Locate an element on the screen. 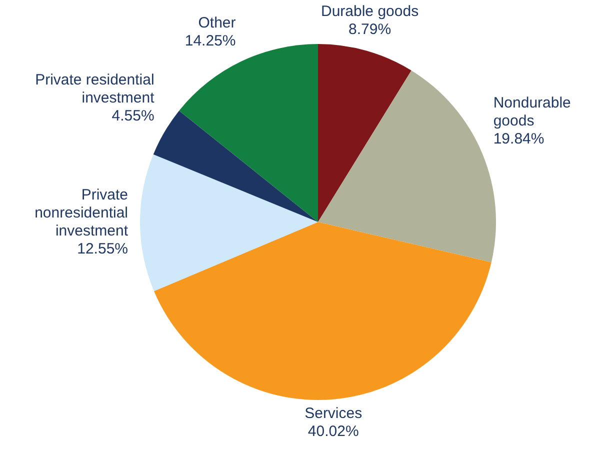 This screenshot has height=450, width=592. slice-label: Services is located at coordinates (333, 413).